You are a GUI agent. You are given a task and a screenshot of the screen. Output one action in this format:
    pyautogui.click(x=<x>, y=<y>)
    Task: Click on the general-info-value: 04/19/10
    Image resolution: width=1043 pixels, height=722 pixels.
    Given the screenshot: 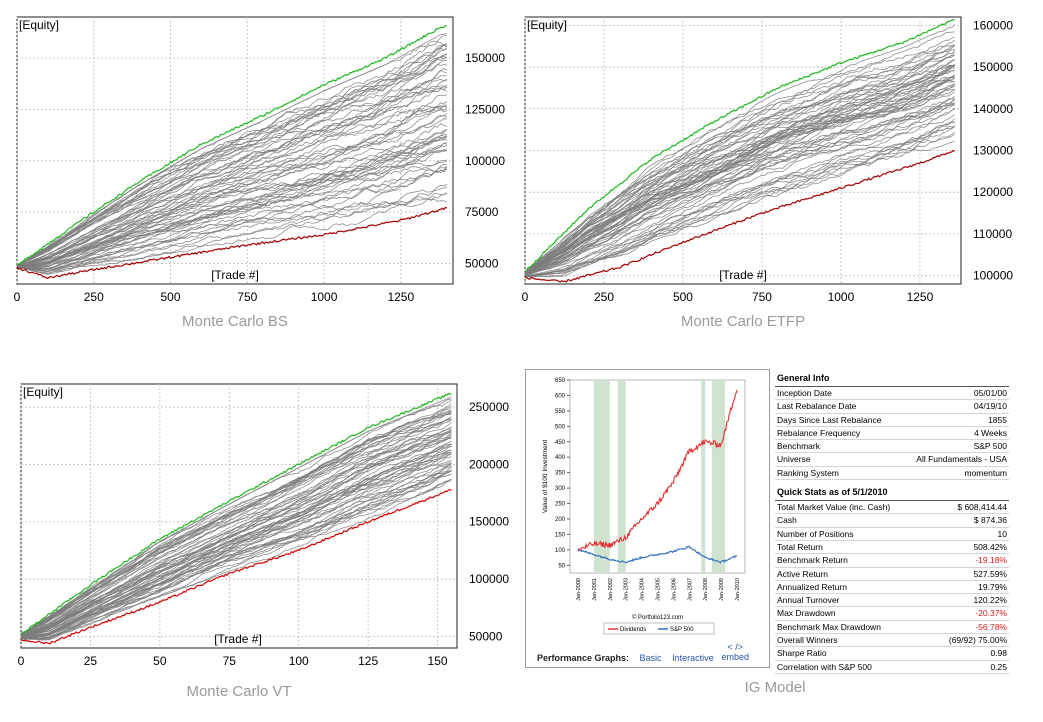 What is the action you would take?
    pyautogui.click(x=990, y=406)
    